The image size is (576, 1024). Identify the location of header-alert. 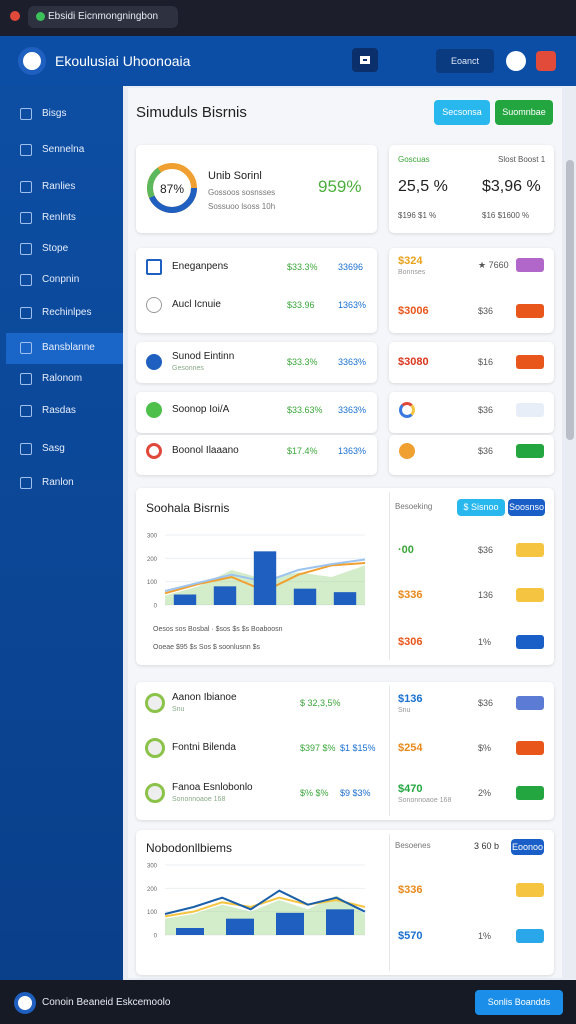
(546, 61).